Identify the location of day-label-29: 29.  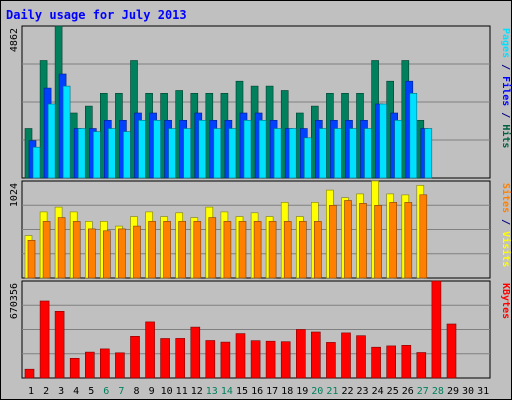
(453, 391).